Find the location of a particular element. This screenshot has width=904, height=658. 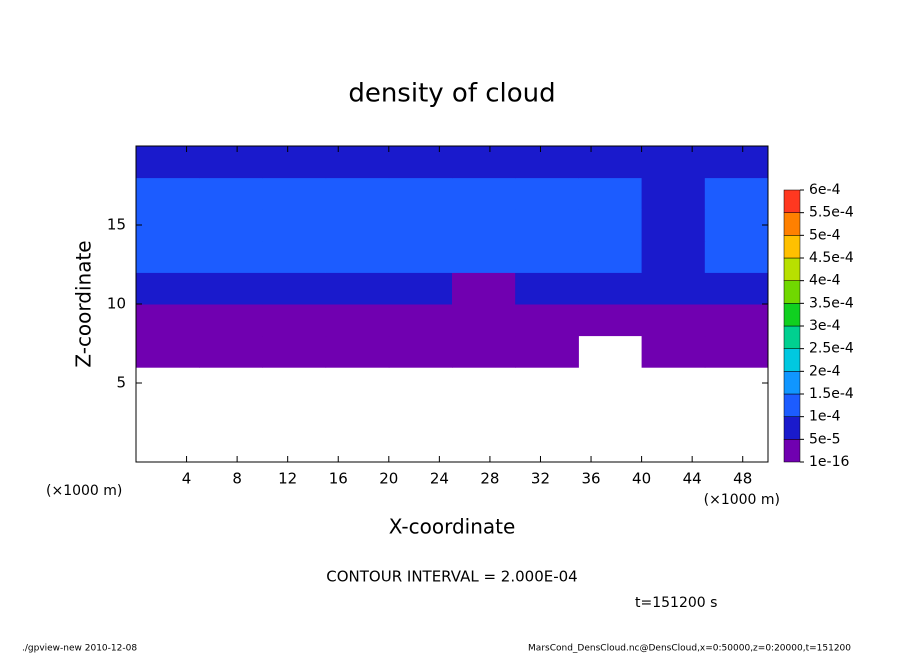

y-tick-label: 10 is located at coordinates (116, 304).